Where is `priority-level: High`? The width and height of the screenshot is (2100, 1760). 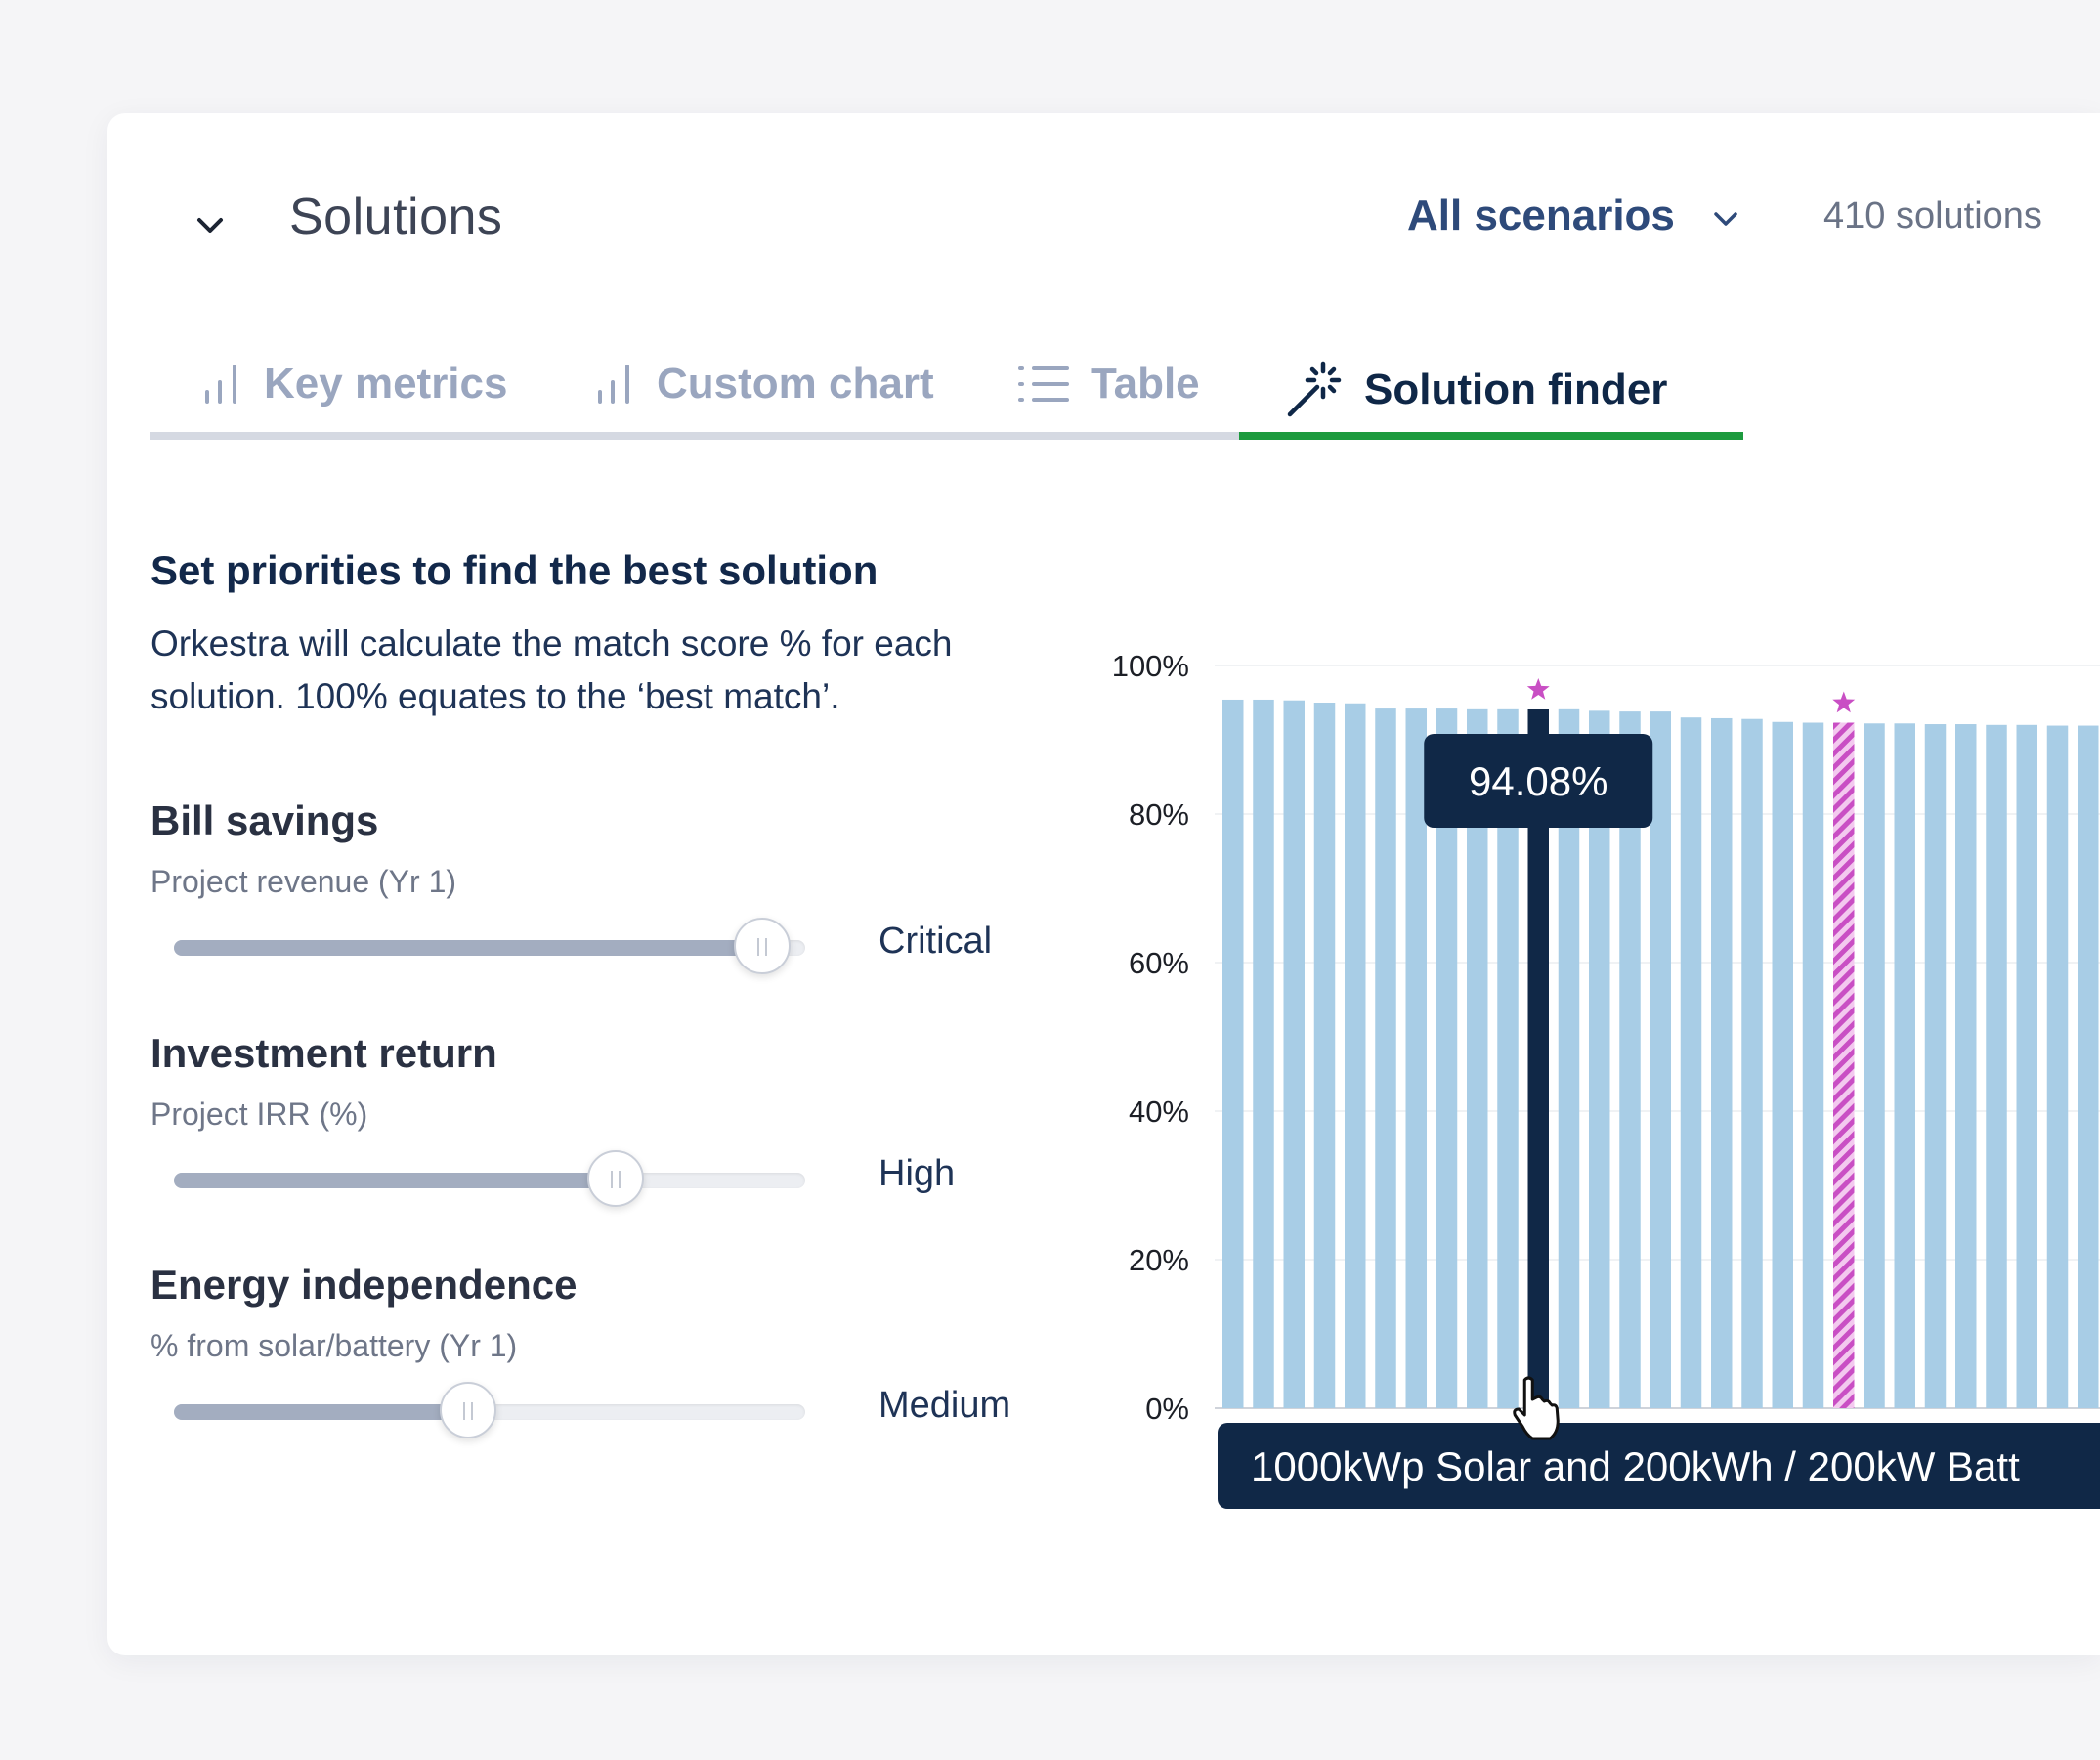
priority-level: High is located at coordinates (918, 1173).